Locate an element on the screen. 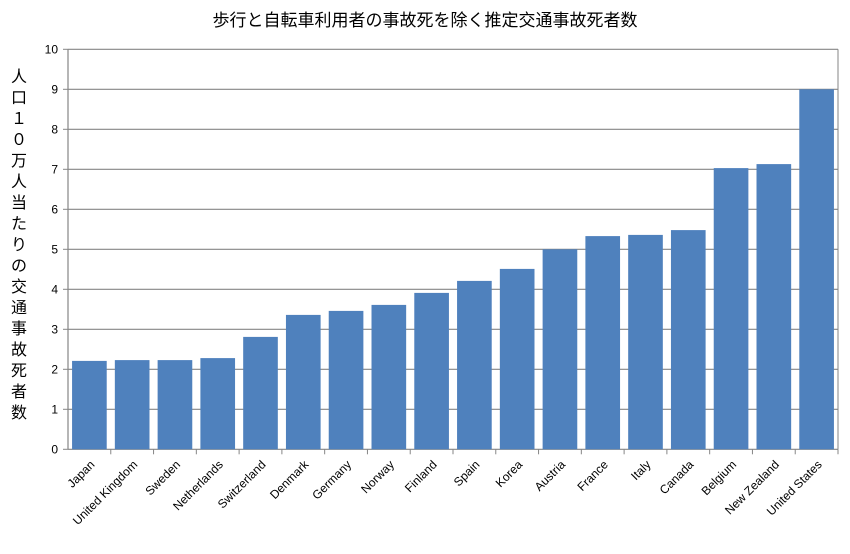 This screenshot has width=850, height=554. x-category-label: Austria is located at coordinates (550, 475).